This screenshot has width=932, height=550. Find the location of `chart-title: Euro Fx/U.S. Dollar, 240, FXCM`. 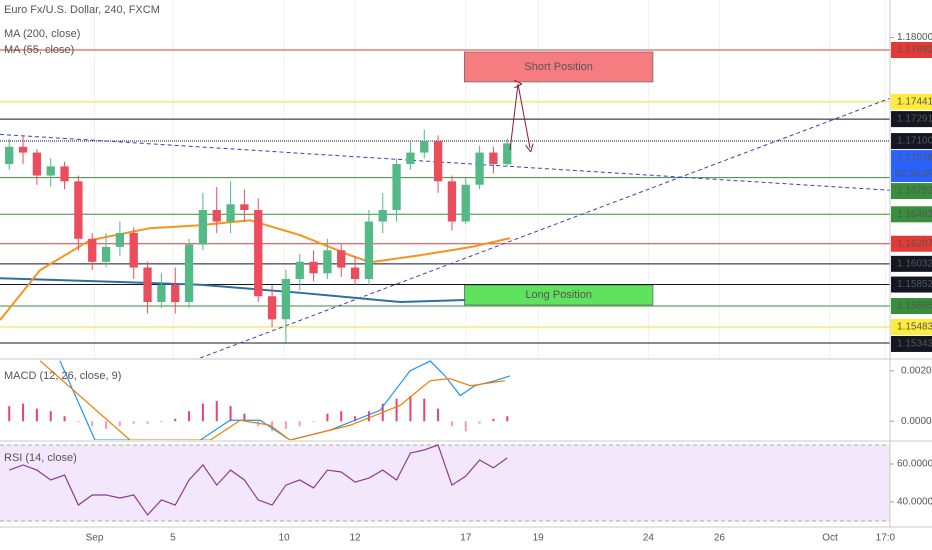

chart-title: Euro Fx/U.S. Dollar, 240, FXCM is located at coordinates (82, 10).